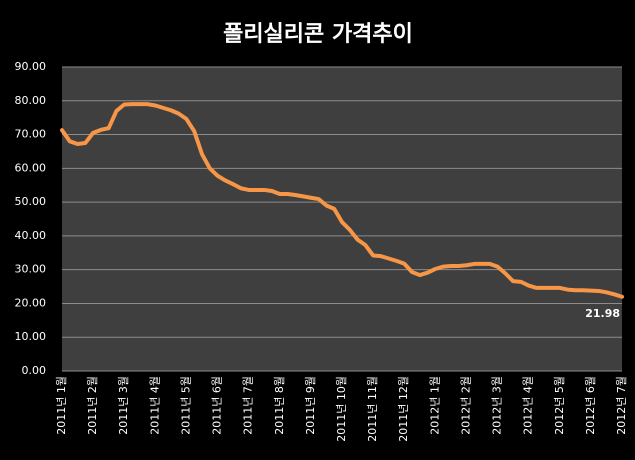 This screenshot has height=460, width=635. I want to click on x-tick-label: 2011년 5월, so click(185, 405).